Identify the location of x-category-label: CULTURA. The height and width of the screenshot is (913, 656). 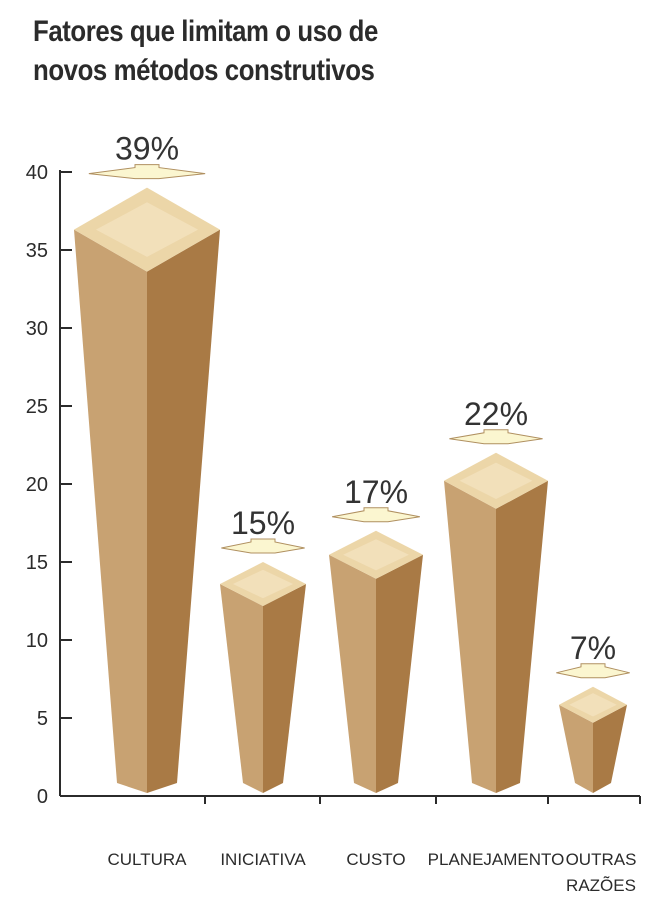
(147, 859).